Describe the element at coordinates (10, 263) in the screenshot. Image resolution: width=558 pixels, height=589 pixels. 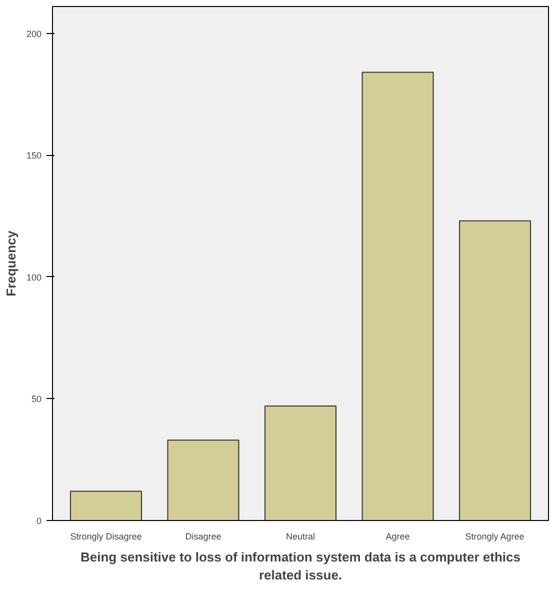
I see `y-axis-title: Frequency` at that location.